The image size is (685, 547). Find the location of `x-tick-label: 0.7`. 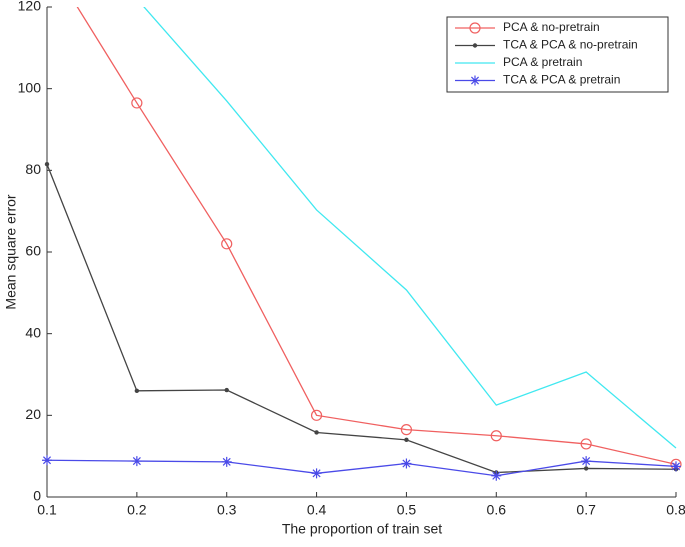

x-tick-label: 0.7 is located at coordinates (586, 510).